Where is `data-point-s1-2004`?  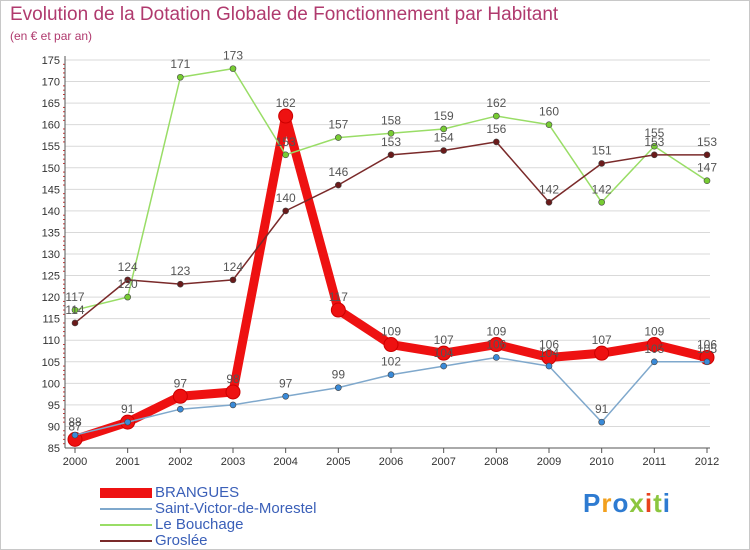
data-point-s1-2004 is located at coordinates (285, 396).